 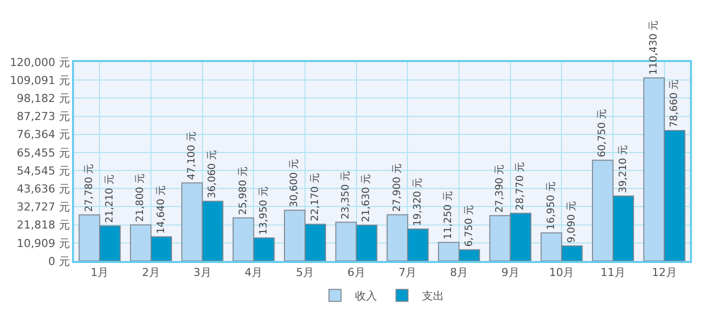 I want to click on x-tick-label: 3月, so click(x=202, y=273).